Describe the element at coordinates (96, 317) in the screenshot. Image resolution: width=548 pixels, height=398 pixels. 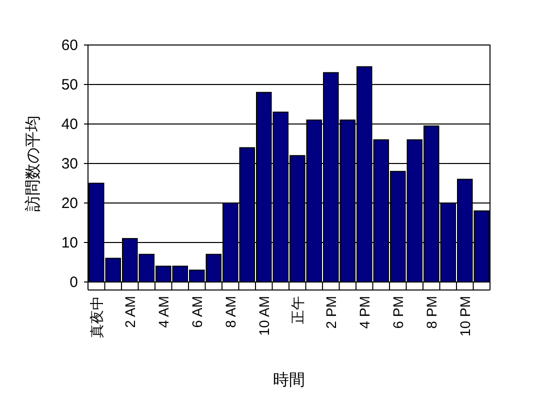
I see `x-tick-label: 真夜中` at that location.